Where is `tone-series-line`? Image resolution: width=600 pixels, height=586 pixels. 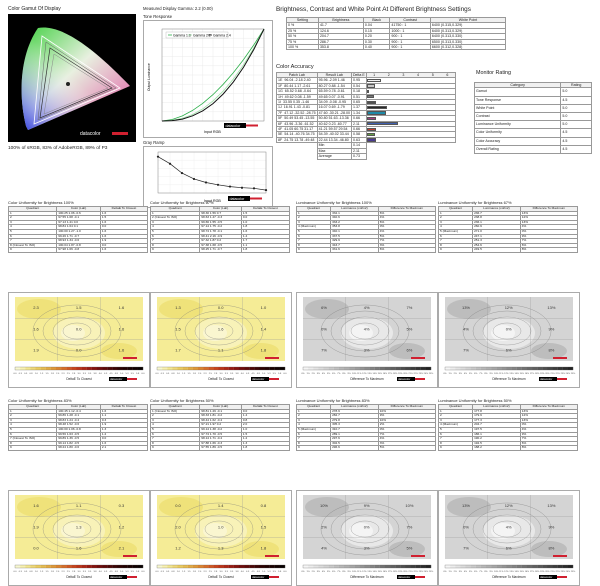 tone-series-line is located at coordinates (213, 75).